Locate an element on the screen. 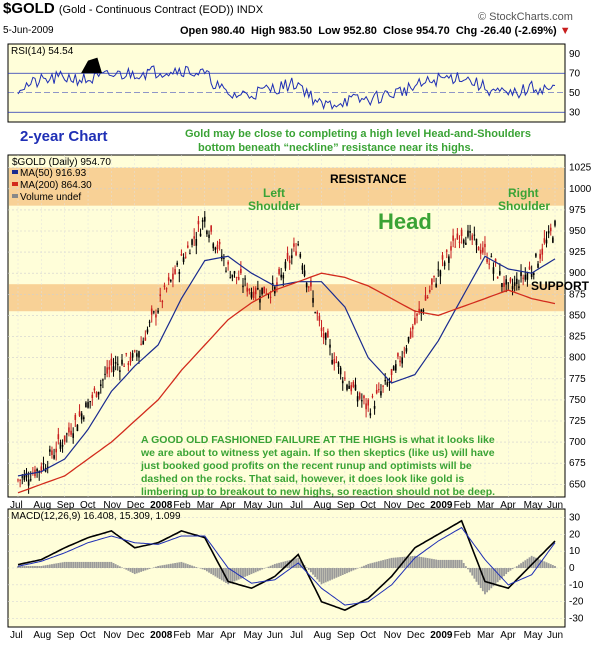  price-x-label: May is located at coordinates (252, 505).